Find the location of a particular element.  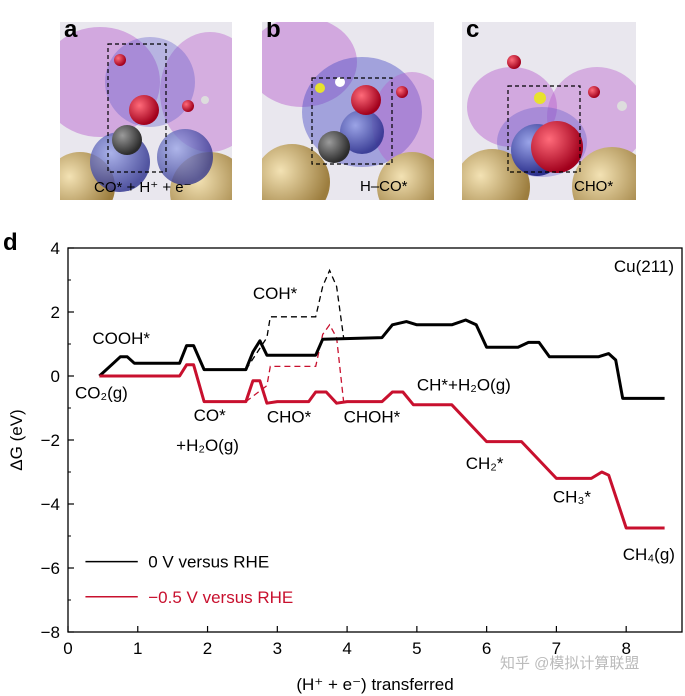

y-tick-label: 2 is located at coordinates (55, 312).